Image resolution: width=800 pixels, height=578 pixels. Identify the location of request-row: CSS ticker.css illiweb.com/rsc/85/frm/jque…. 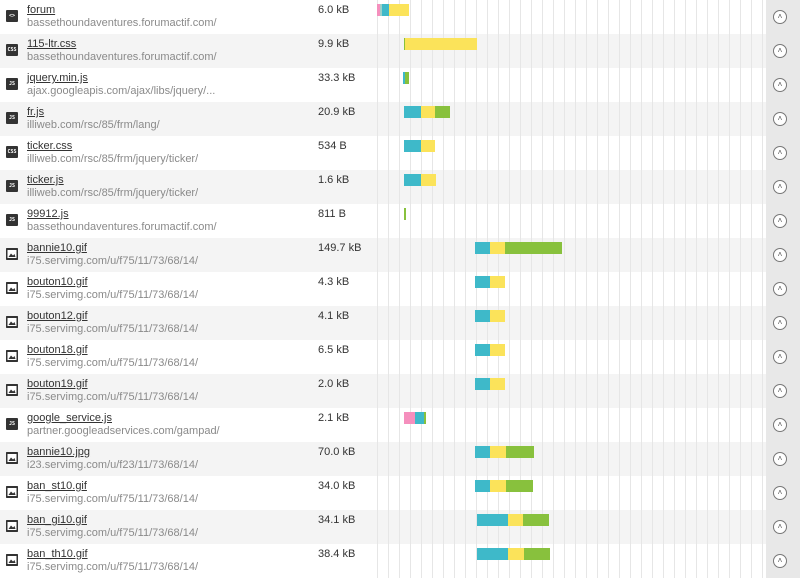
(400, 153).